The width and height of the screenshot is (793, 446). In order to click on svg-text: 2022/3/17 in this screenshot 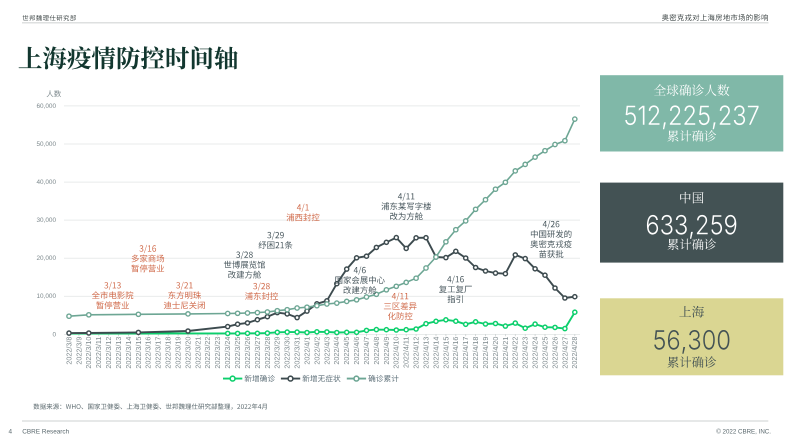, I will do `click(158, 353)`.